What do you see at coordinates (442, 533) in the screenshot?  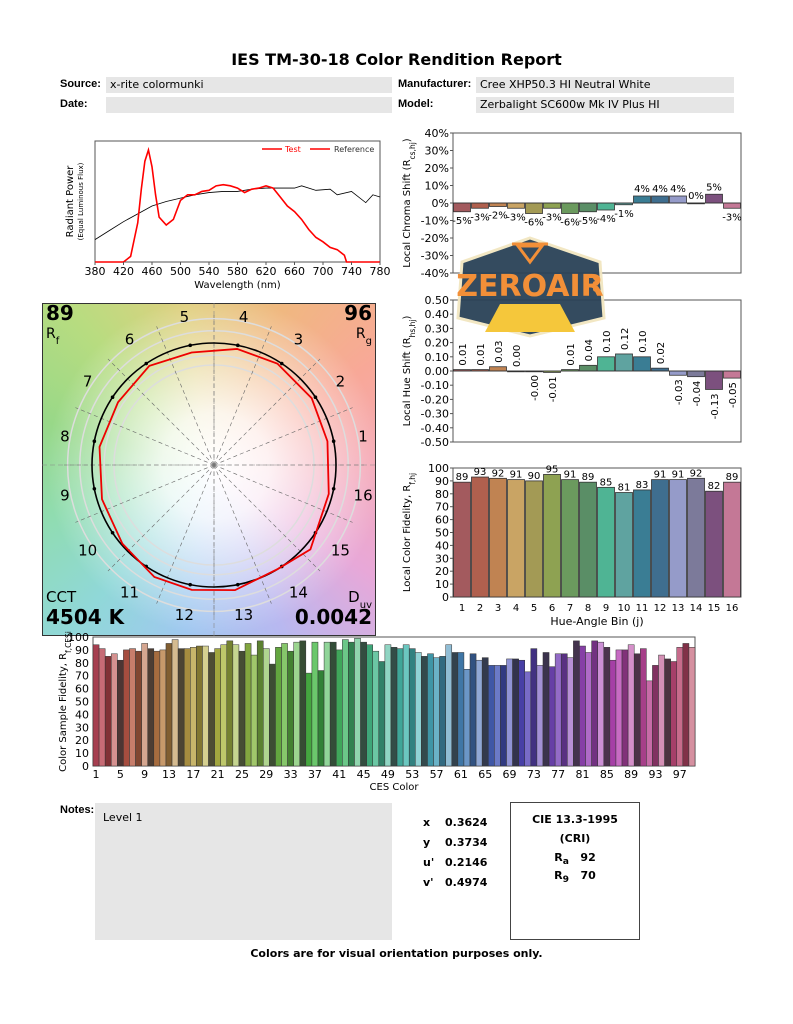 I see `y-tick-label: 50` at bounding box center [442, 533].